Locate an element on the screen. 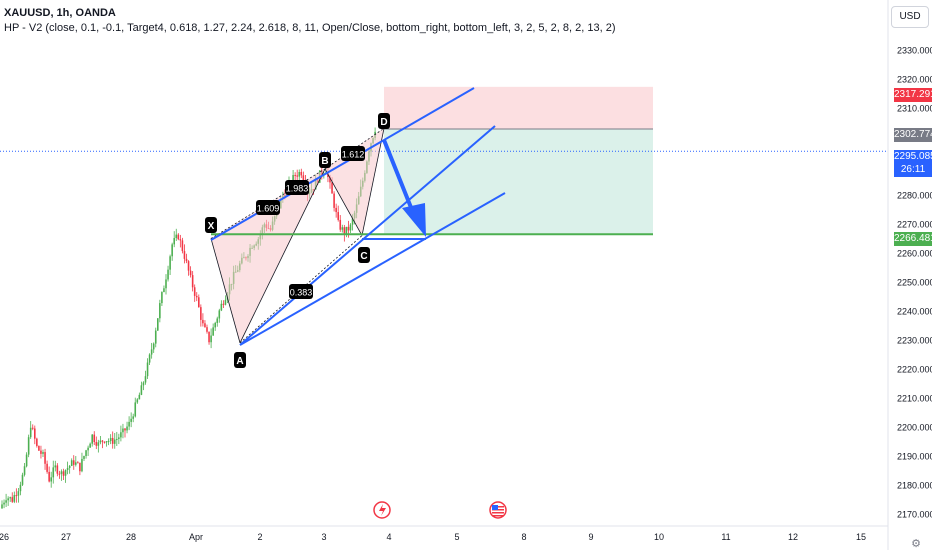 The height and width of the screenshot is (550, 932). x-tick-label: 28 is located at coordinates (131, 537).